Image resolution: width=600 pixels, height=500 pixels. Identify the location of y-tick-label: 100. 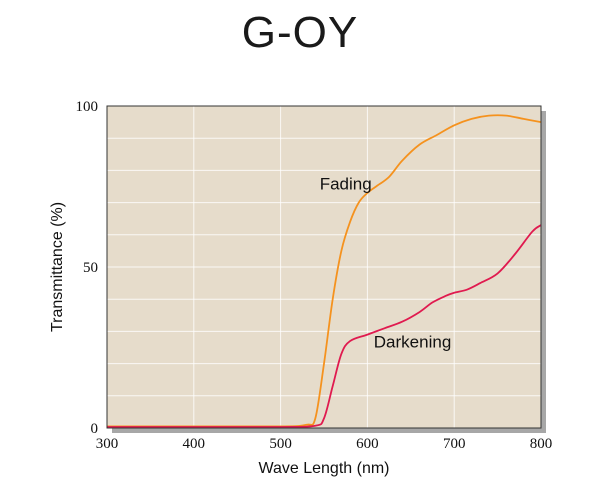
(87, 107).